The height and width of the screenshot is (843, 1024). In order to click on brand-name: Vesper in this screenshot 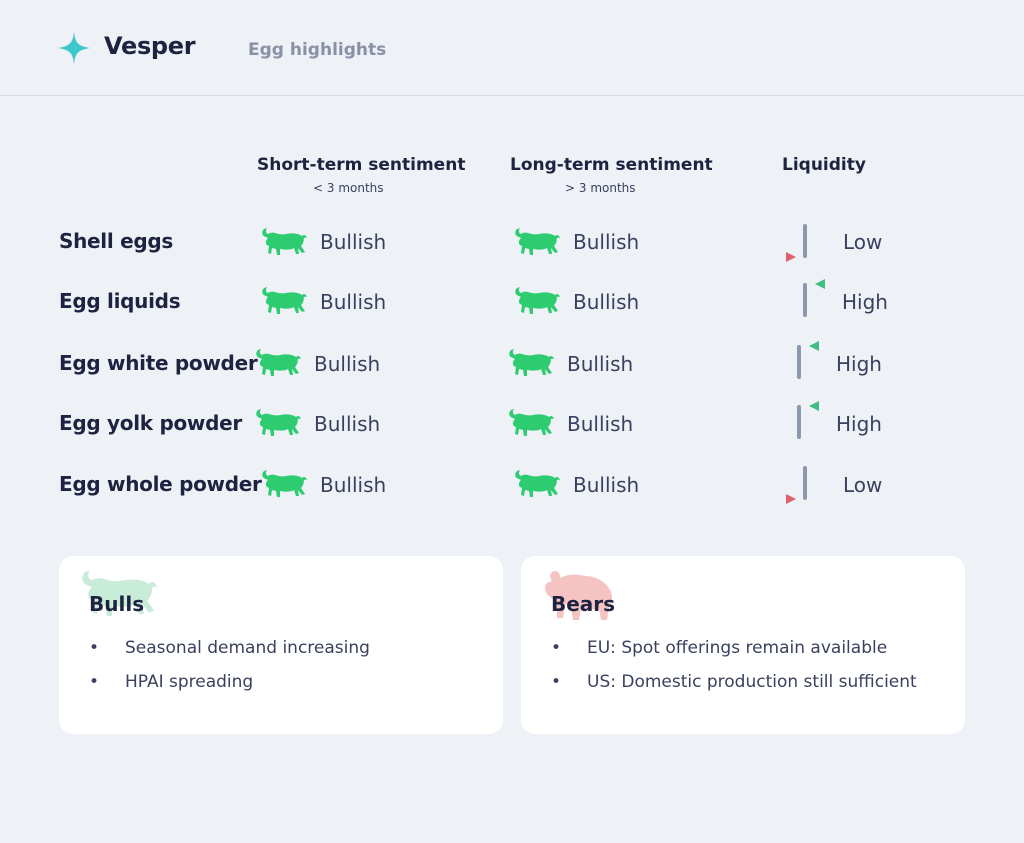, I will do `click(150, 46)`.